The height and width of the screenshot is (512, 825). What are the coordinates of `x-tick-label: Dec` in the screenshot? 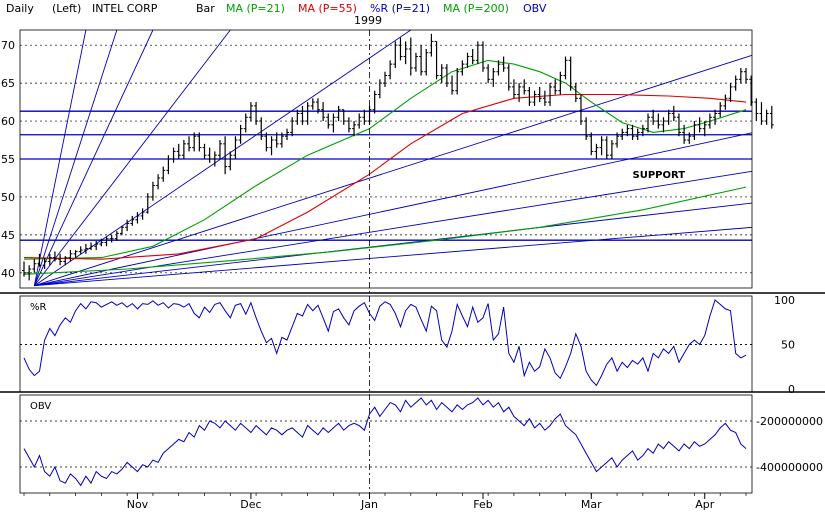 It's located at (250, 504).